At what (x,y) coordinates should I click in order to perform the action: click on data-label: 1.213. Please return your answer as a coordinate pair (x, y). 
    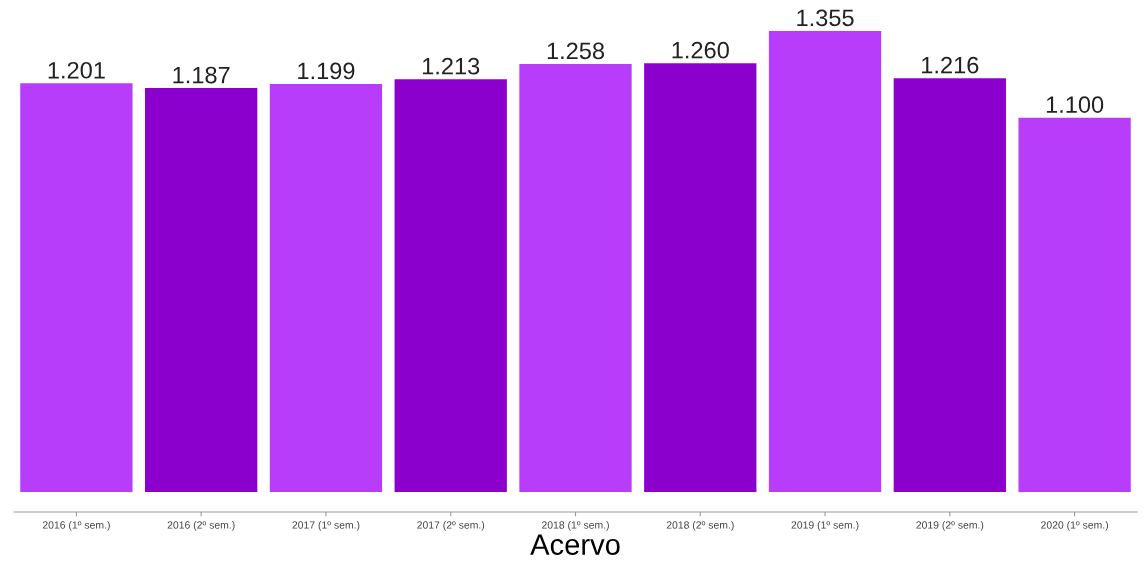
    Looking at the image, I should click on (451, 66).